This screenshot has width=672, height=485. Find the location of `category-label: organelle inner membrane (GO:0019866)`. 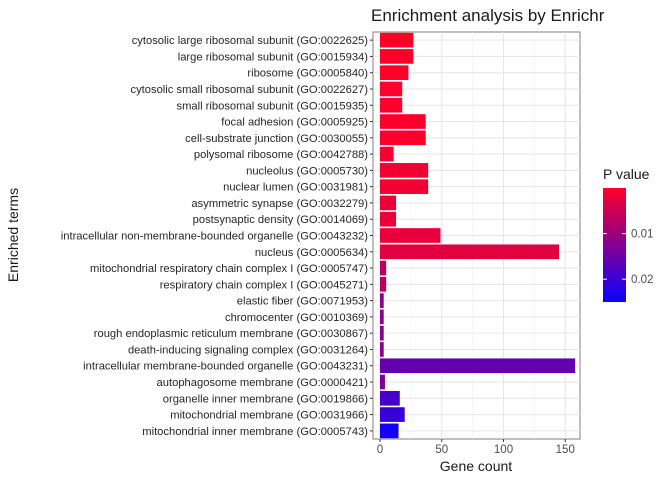

category-label: organelle inner membrane (GO:0019866) is located at coordinates (265, 399).